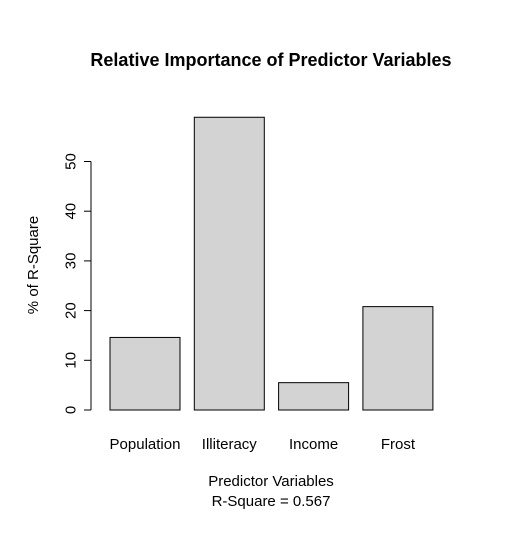 The height and width of the screenshot is (550, 506). Describe the element at coordinates (271, 481) in the screenshot. I see `x-axis-label: Predictor Variables` at that location.